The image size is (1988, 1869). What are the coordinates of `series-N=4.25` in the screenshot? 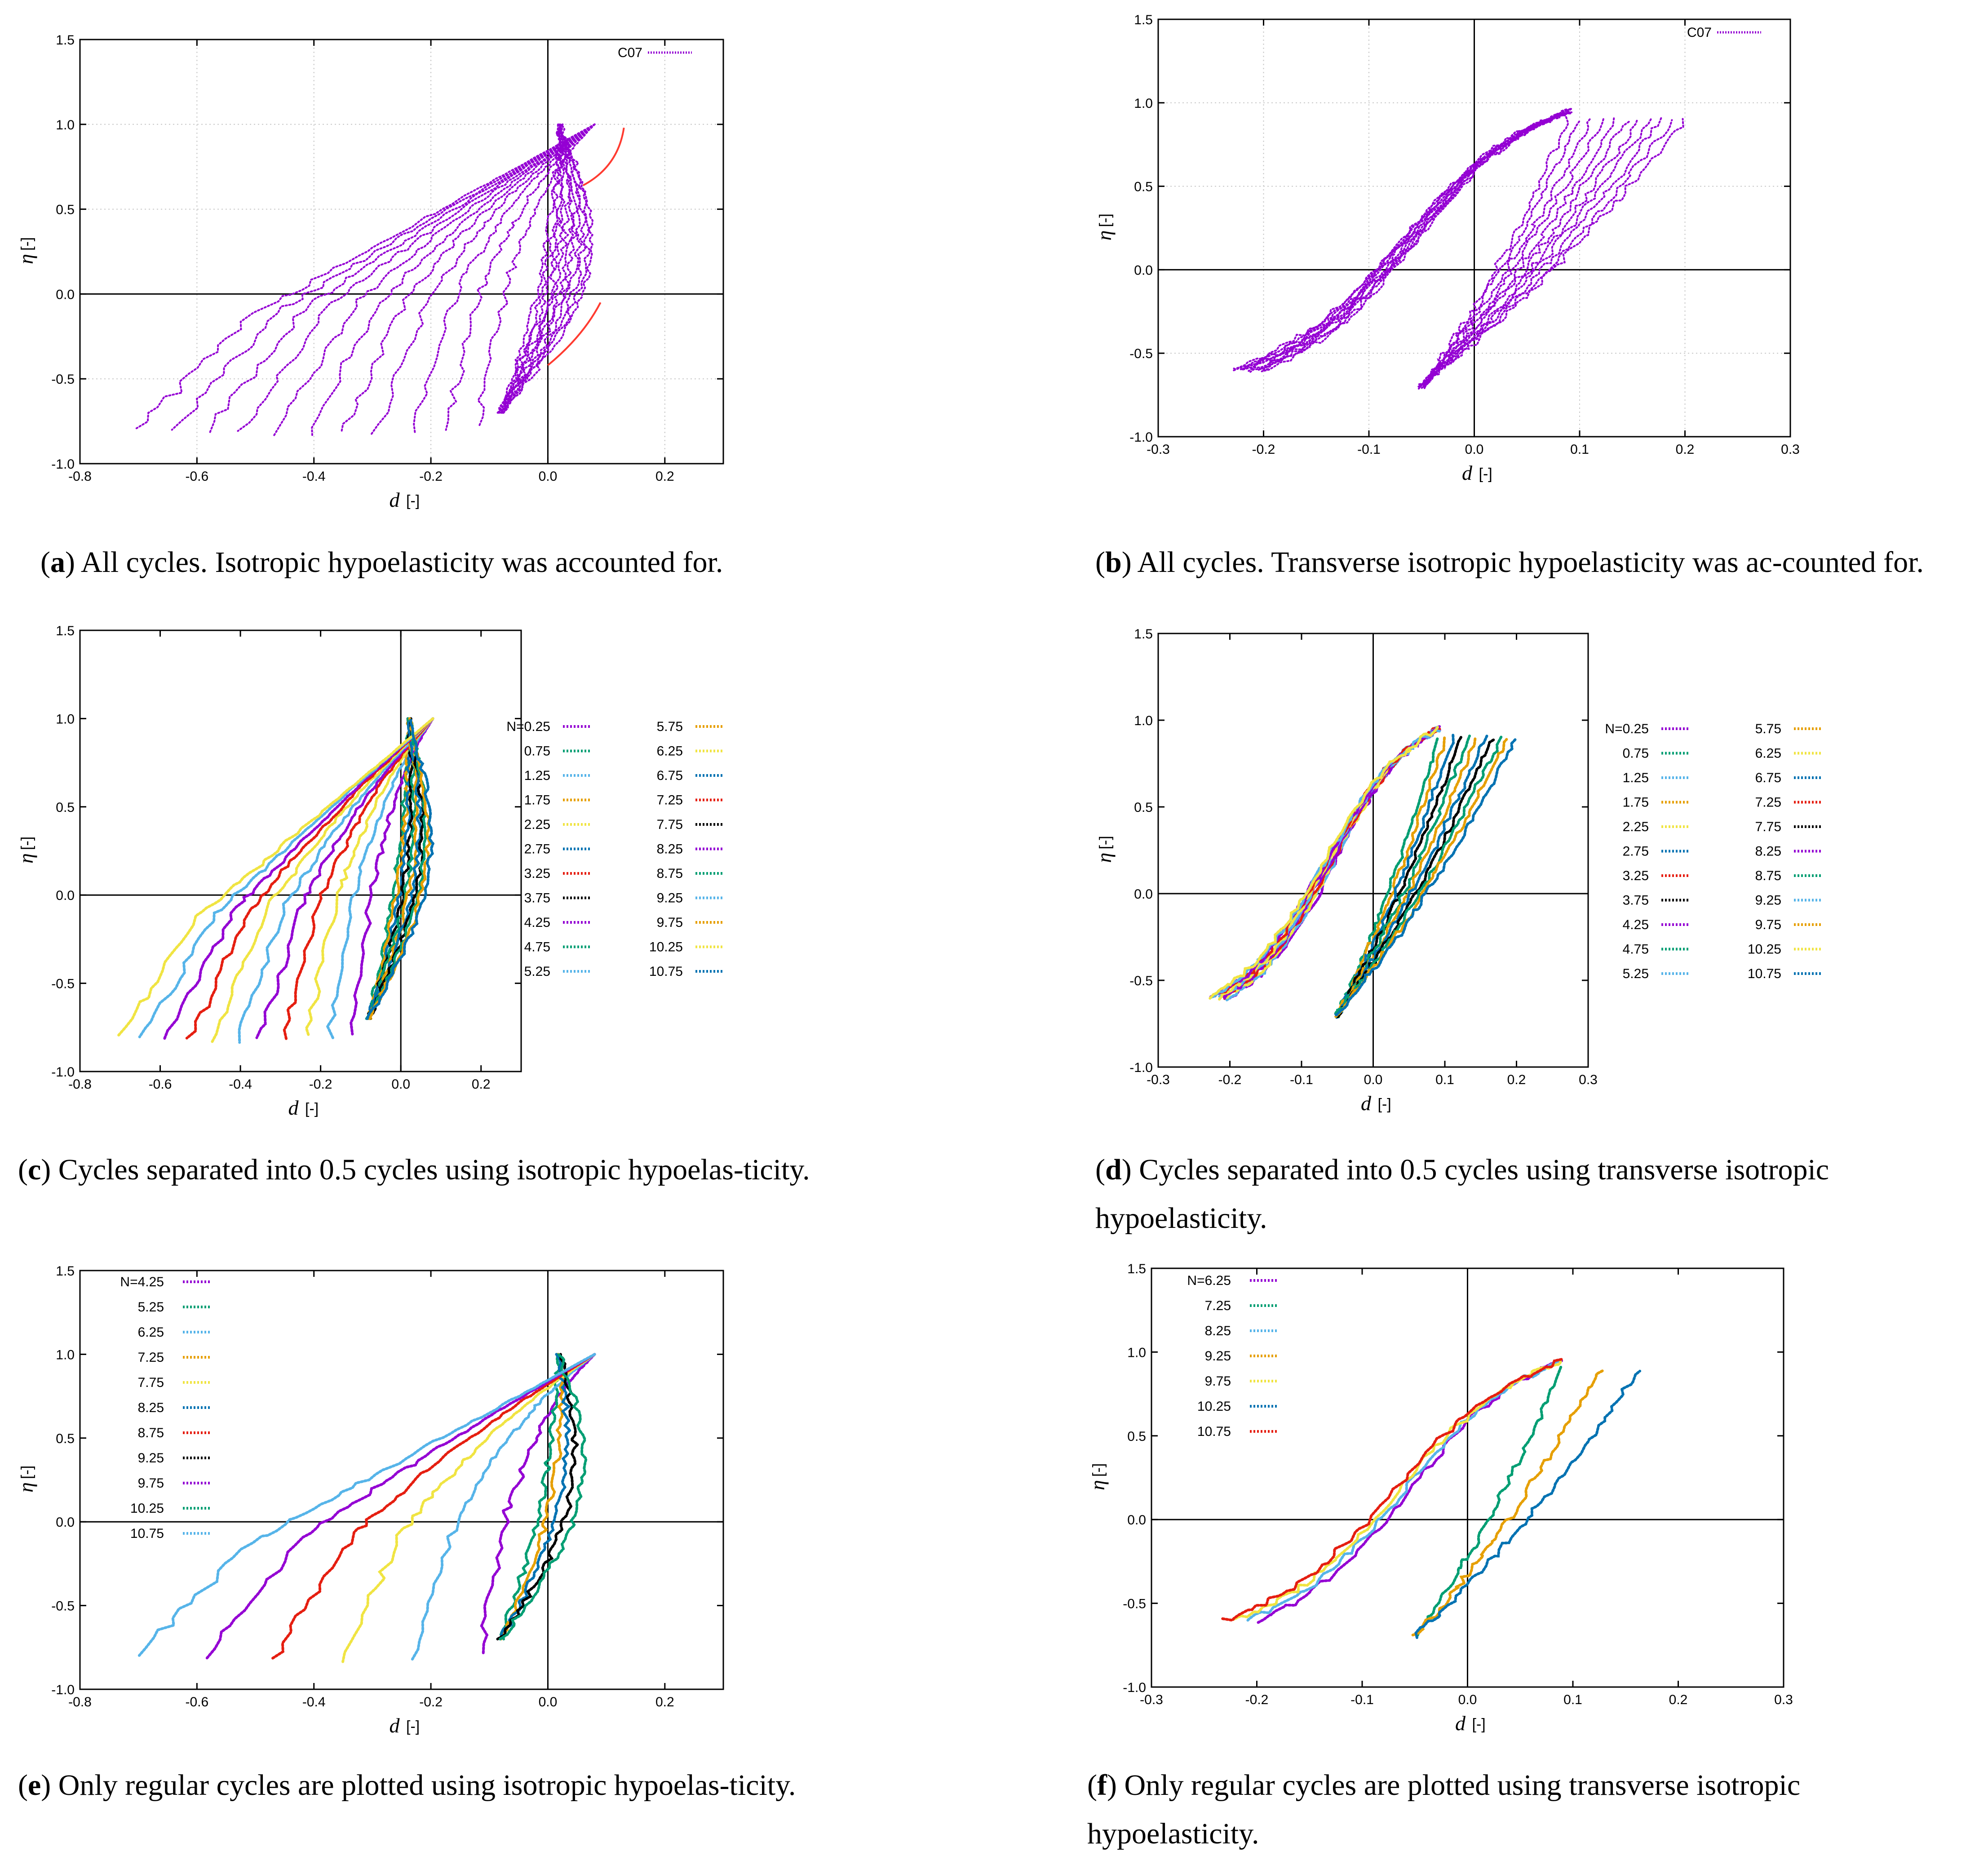 It's located at (538, 1504).